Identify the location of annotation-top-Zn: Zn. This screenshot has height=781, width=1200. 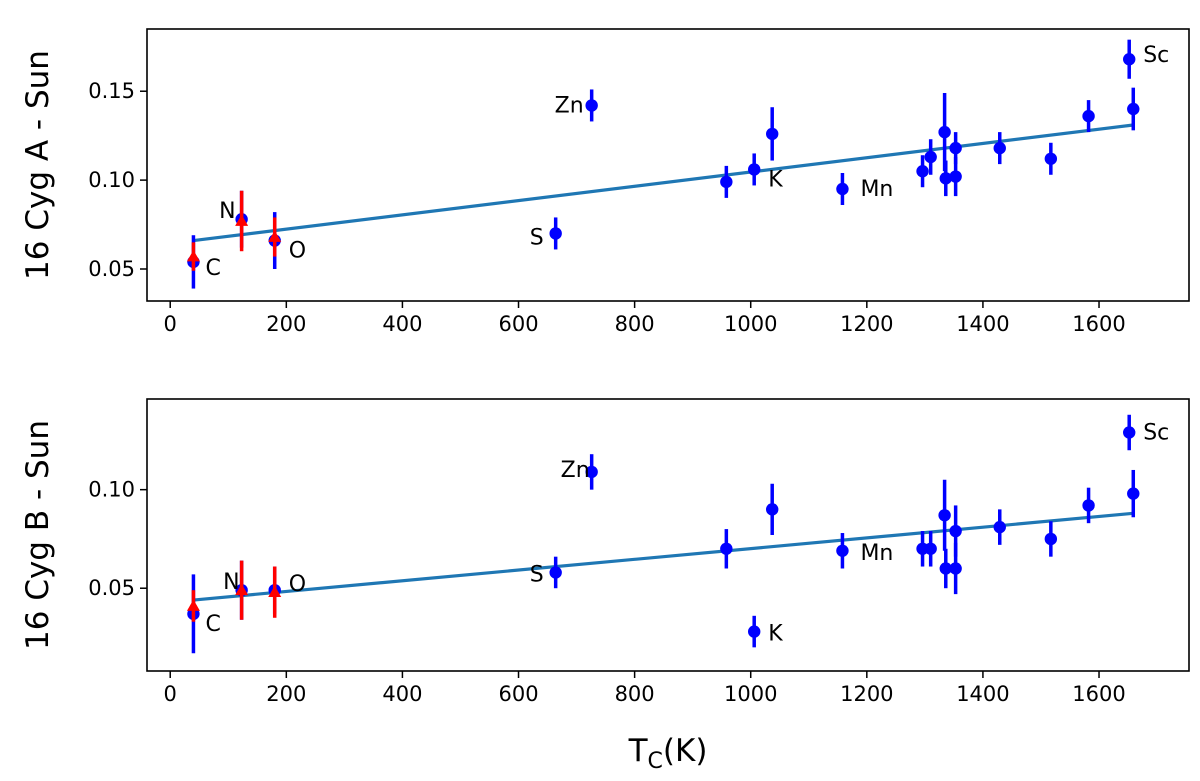
(569, 105).